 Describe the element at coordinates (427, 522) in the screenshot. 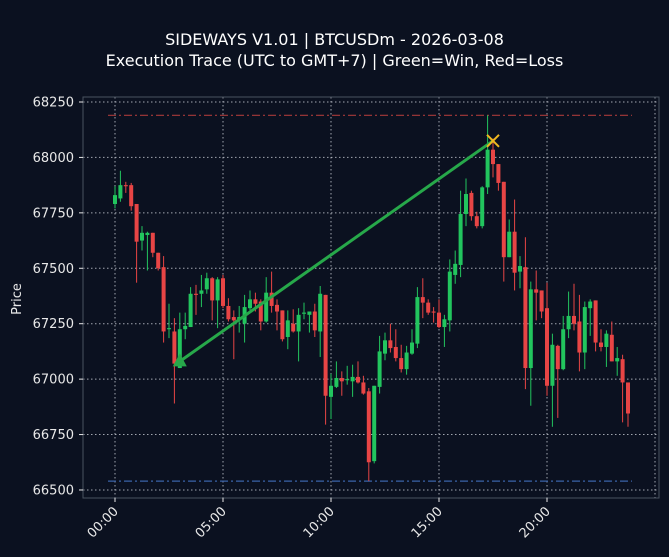

I see `x-tick-label: 15:00` at that location.